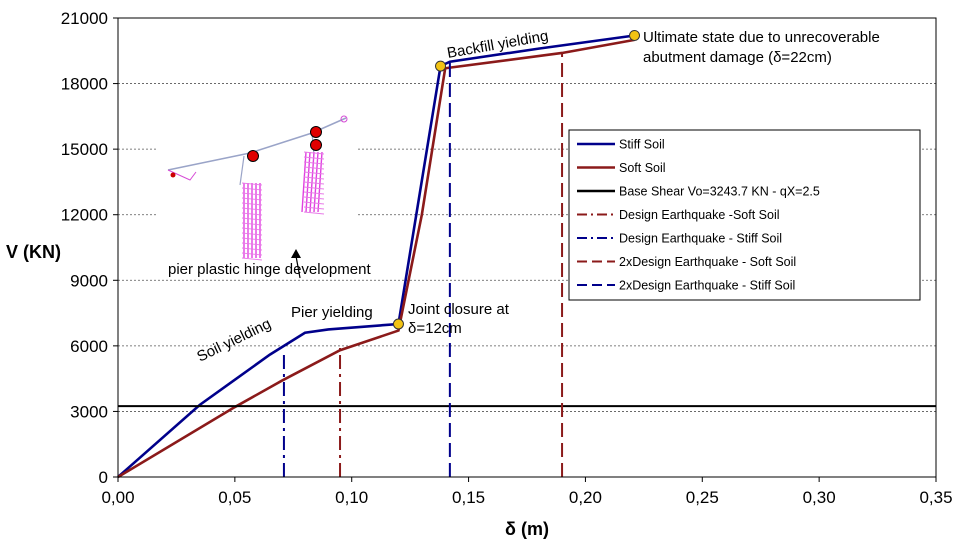  Describe the element at coordinates (761, 37) in the screenshot. I see `annotation-label: Ultimate state due to unrecoverable` at that location.